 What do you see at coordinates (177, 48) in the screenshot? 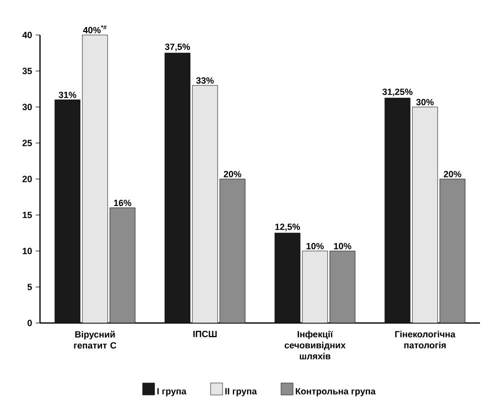
I see `data-label: 37,5%` at bounding box center [177, 48].